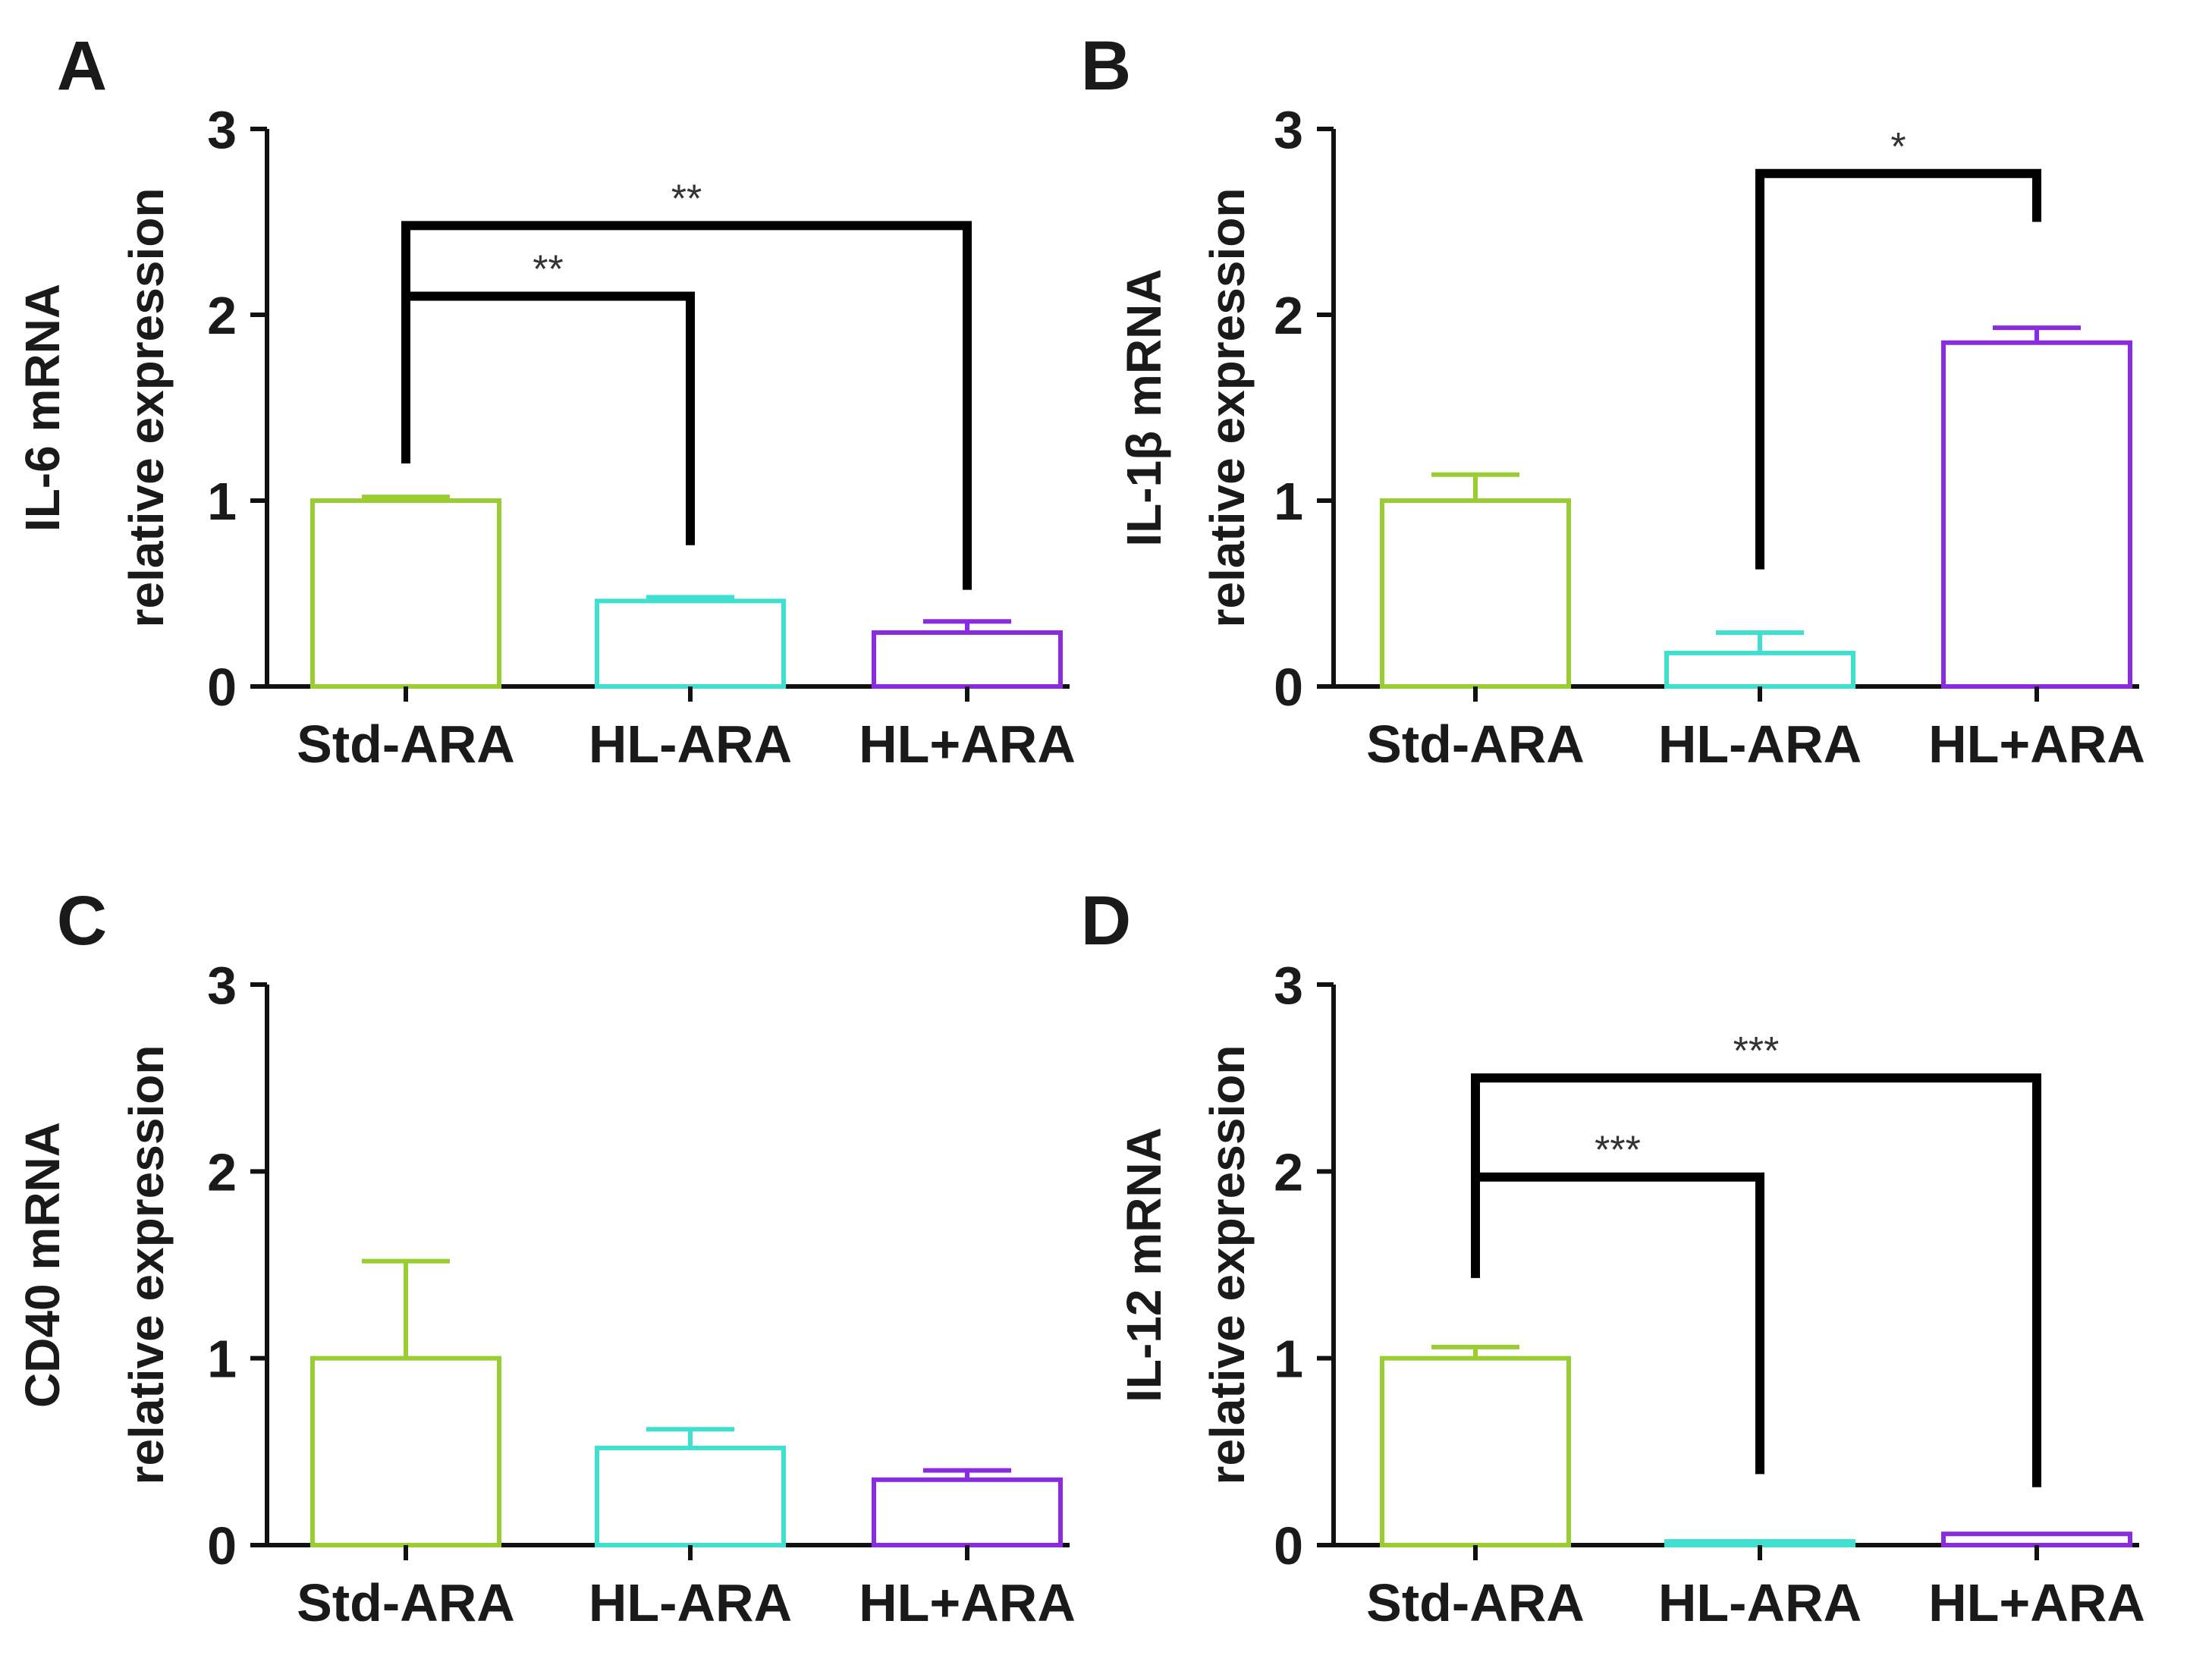 This screenshot has width=2212, height=1668. Describe the element at coordinates (1227, 1265) in the screenshot. I see `y-axis-label-2-d: relative expression` at that location.